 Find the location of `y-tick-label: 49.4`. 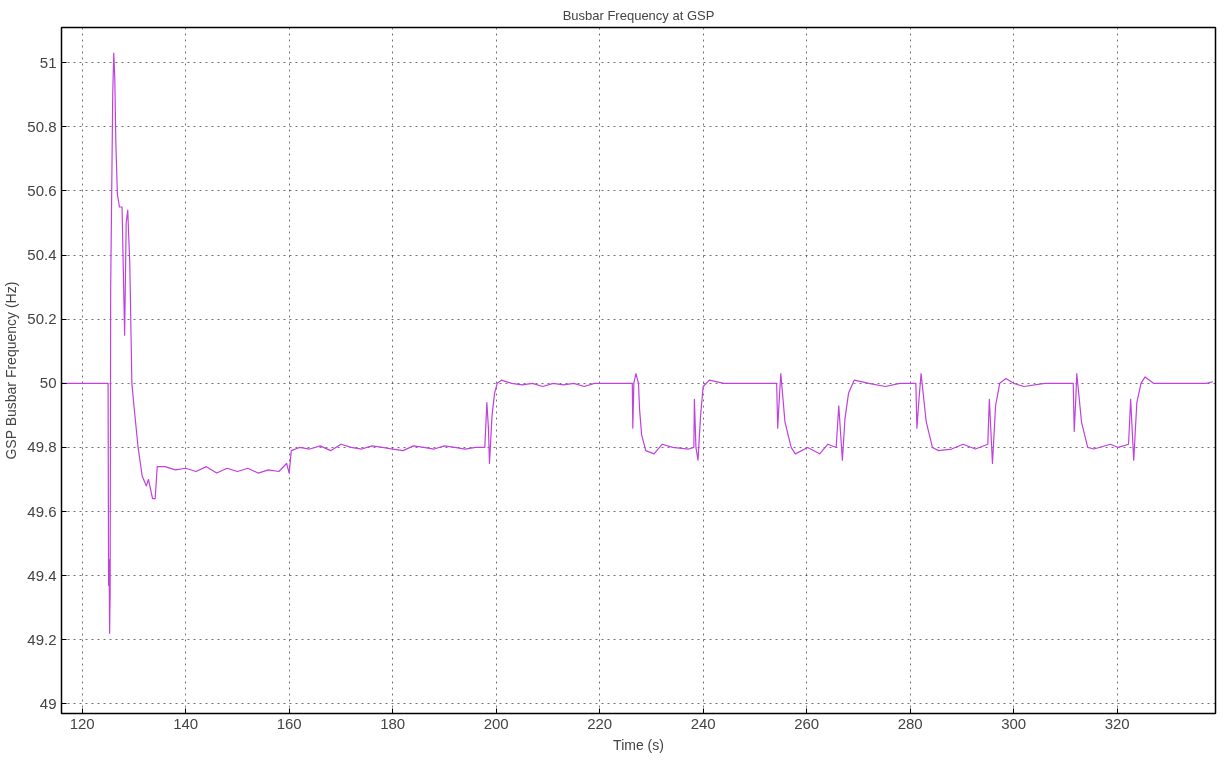

y-tick-label: 49.4 is located at coordinates (42, 575).